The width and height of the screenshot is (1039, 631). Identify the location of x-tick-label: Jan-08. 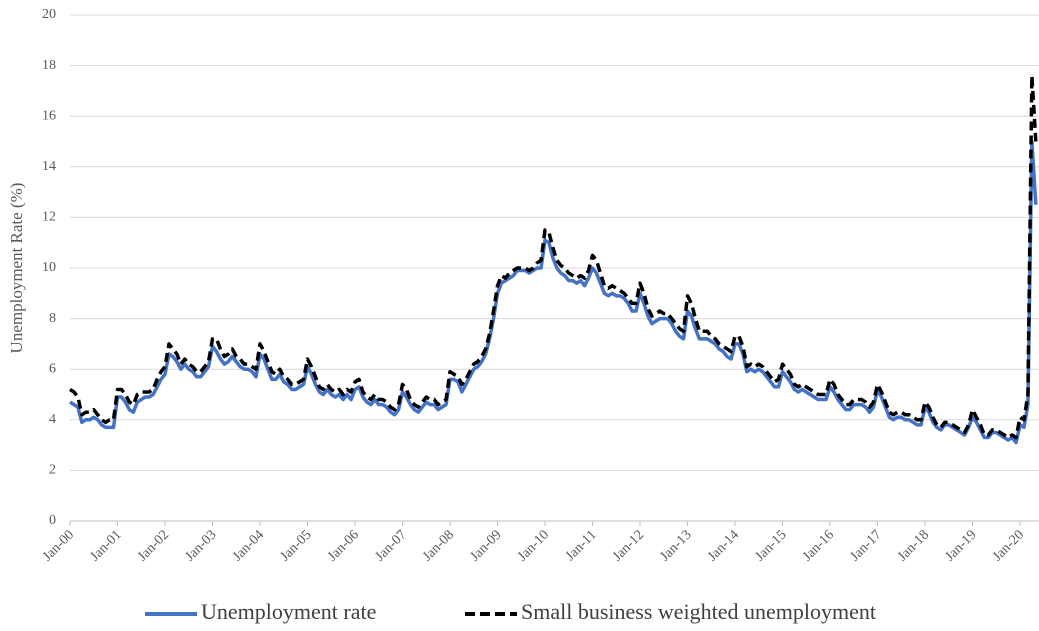
(438, 545).